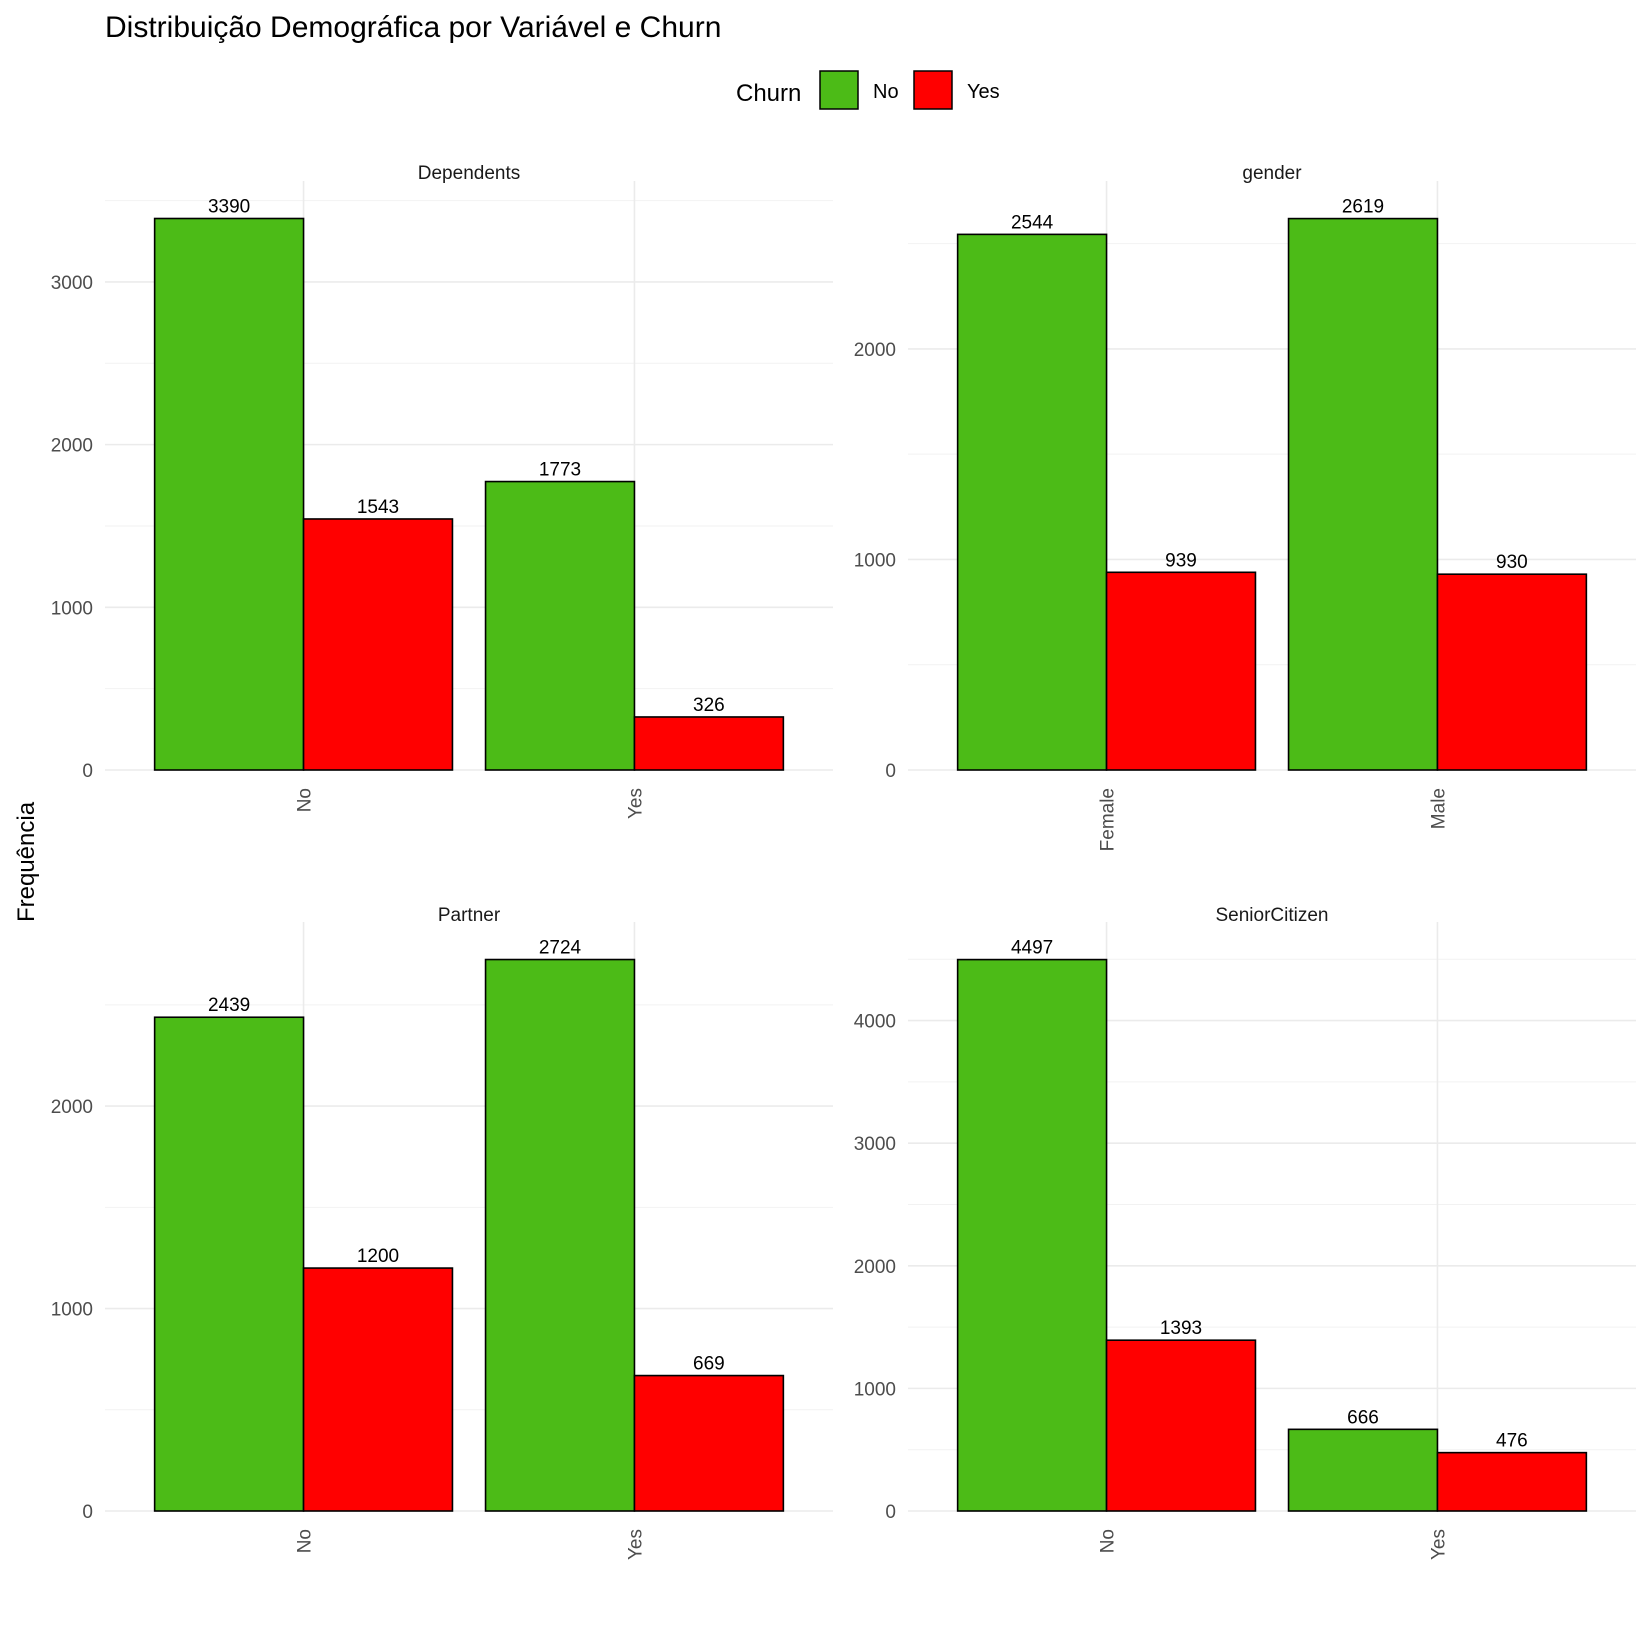 Image resolution: width=1643 pixels, height=1625 pixels. Describe the element at coordinates (1363, 494) in the screenshot. I see `bar-no-male` at that location.